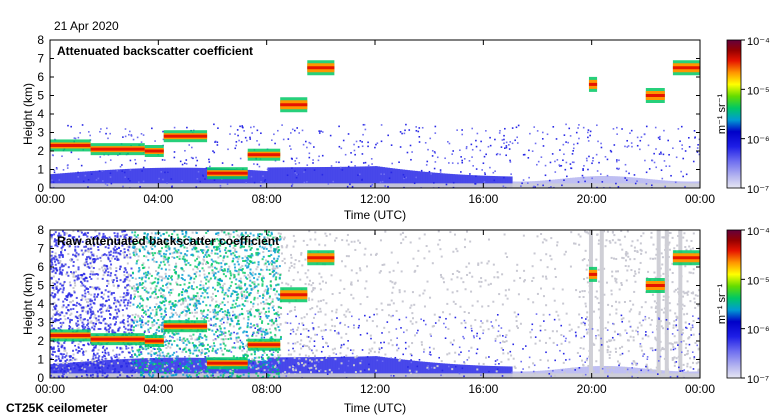 The image size is (780, 420). Describe the element at coordinates (40, 170) in the screenshot. I see `y-tick-label: 1` at that location.